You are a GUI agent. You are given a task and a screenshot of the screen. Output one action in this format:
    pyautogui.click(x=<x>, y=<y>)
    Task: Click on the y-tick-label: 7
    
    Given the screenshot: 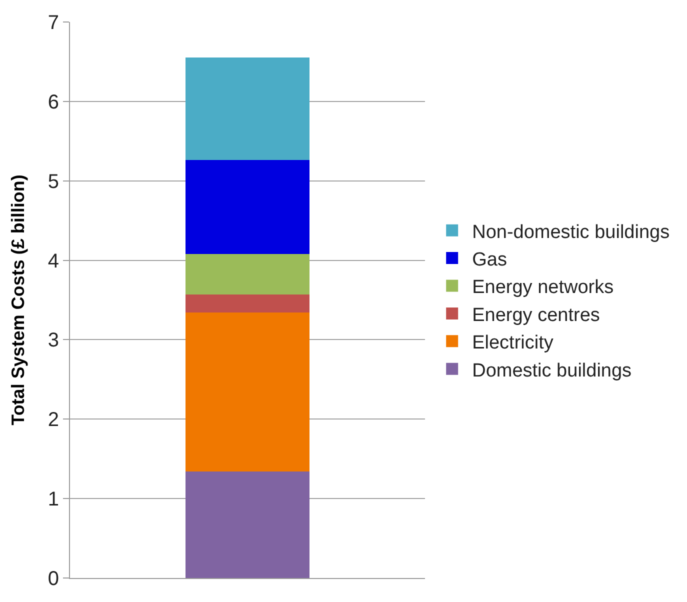 What is the action you would take?
    pyautogui.click(x=53, y=23)
    